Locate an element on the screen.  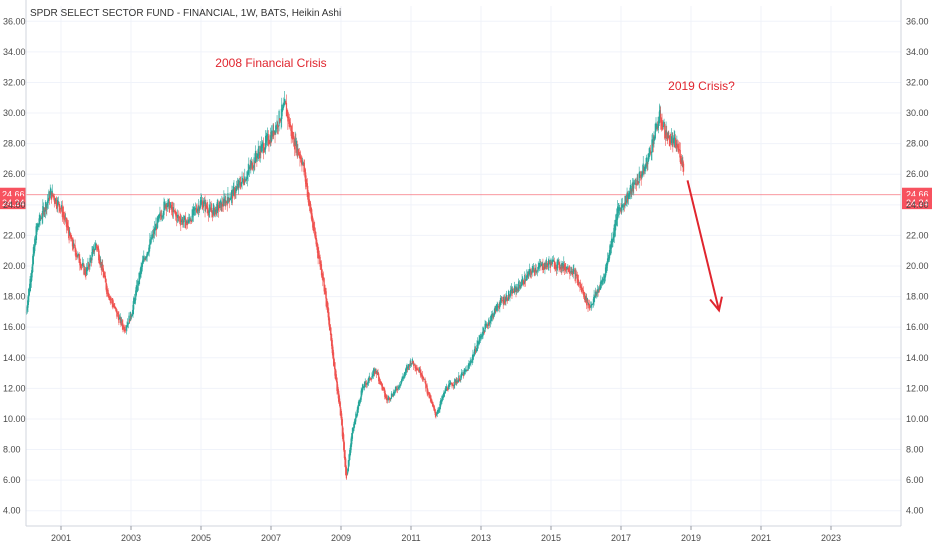
y-tick-label-right: 32.00 is located at coordinates (917, 82).